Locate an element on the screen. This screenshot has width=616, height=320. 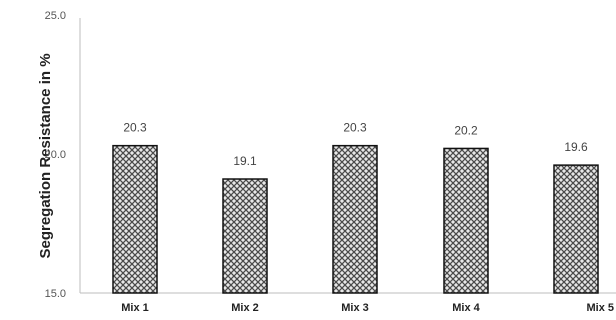
data-label: 19.1 is located at coordinates (245, 161).